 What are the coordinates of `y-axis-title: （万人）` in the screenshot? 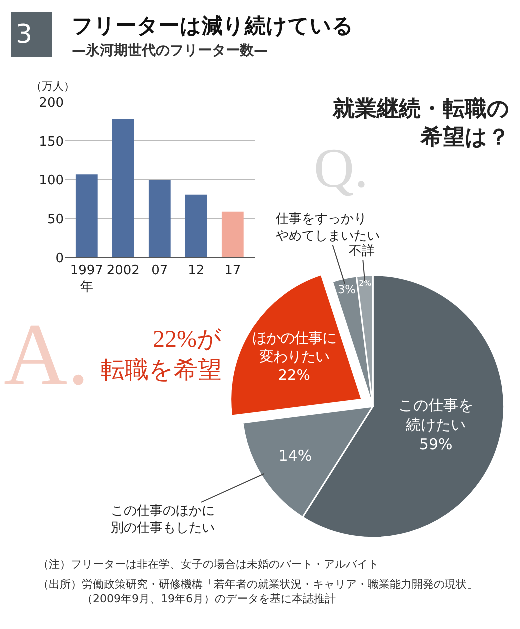 It's located at (53, 86).